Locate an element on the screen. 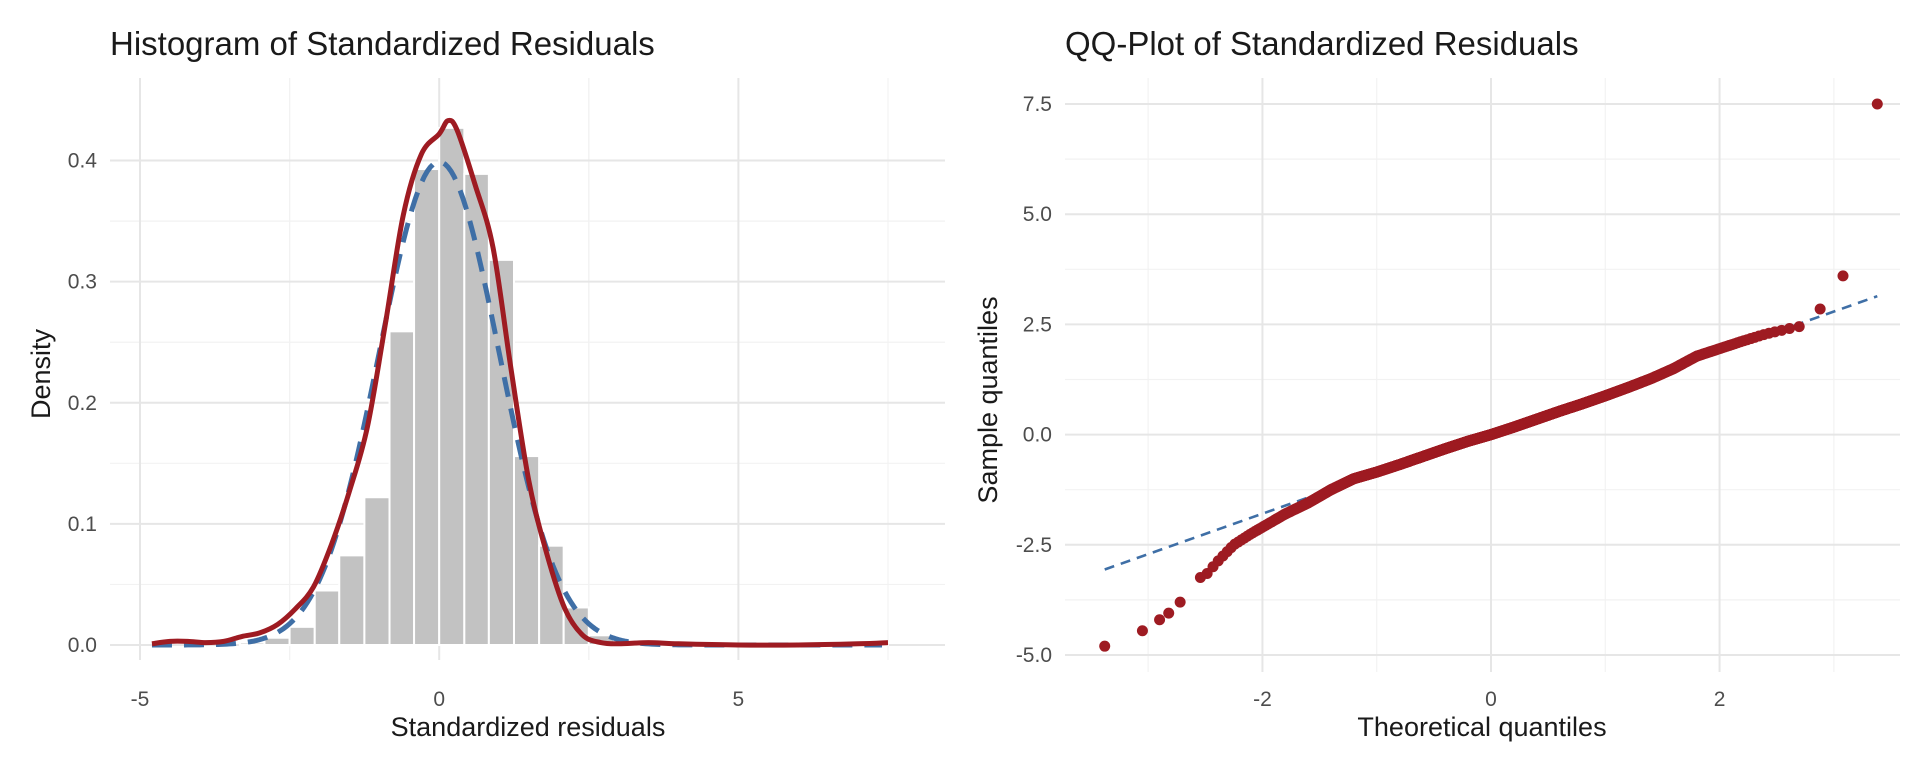 This screenshot has height=768, width=1920. qq-x-tick-label: 0 is located at coordinates (1491, 699).